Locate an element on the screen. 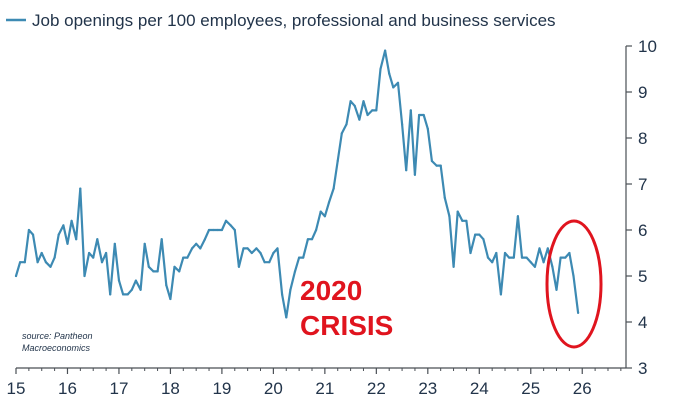 This screenshot has height=408, width=680. y-tick-label-7: 7 is located at coordinates (642, 184).